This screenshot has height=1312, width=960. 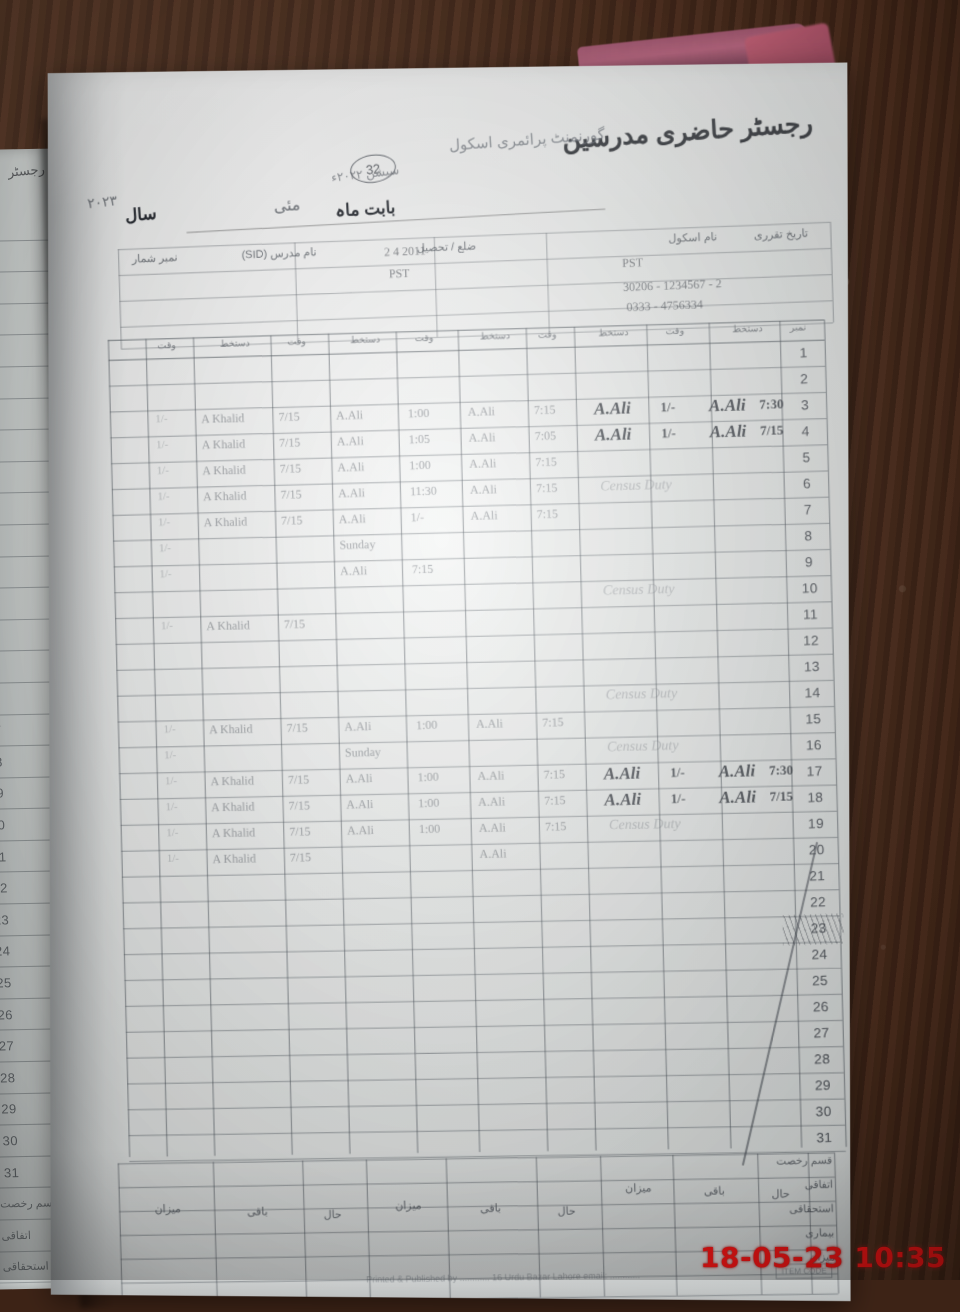 What do you see at coordinates (396, 221) in the screenshot?
I see `header-underline` at bounding box center [396, 221].